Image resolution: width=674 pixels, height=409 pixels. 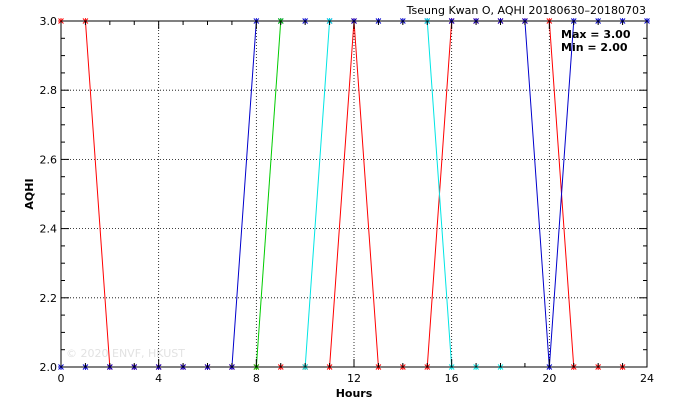 What do you see at coordinates (49, 194) in the screenshot?
I see `y-tick-labels: 2.0 2.2 2.4 2.6 2.8 3.0` at bounding box center [49, 194].